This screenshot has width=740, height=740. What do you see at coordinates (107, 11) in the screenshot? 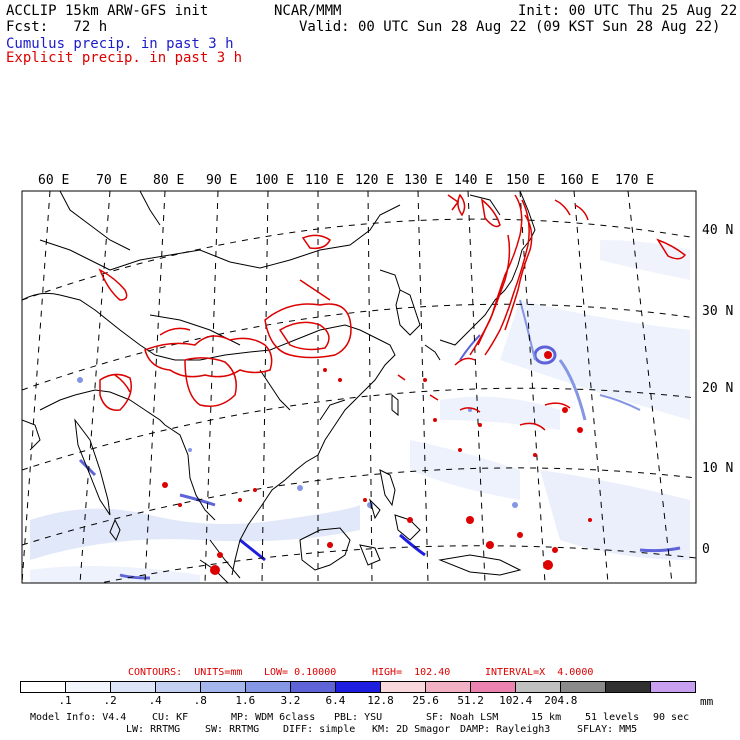
I see `model-title: ACCLIP 15km ARW-GFS init` at bounding box center [107, 11].